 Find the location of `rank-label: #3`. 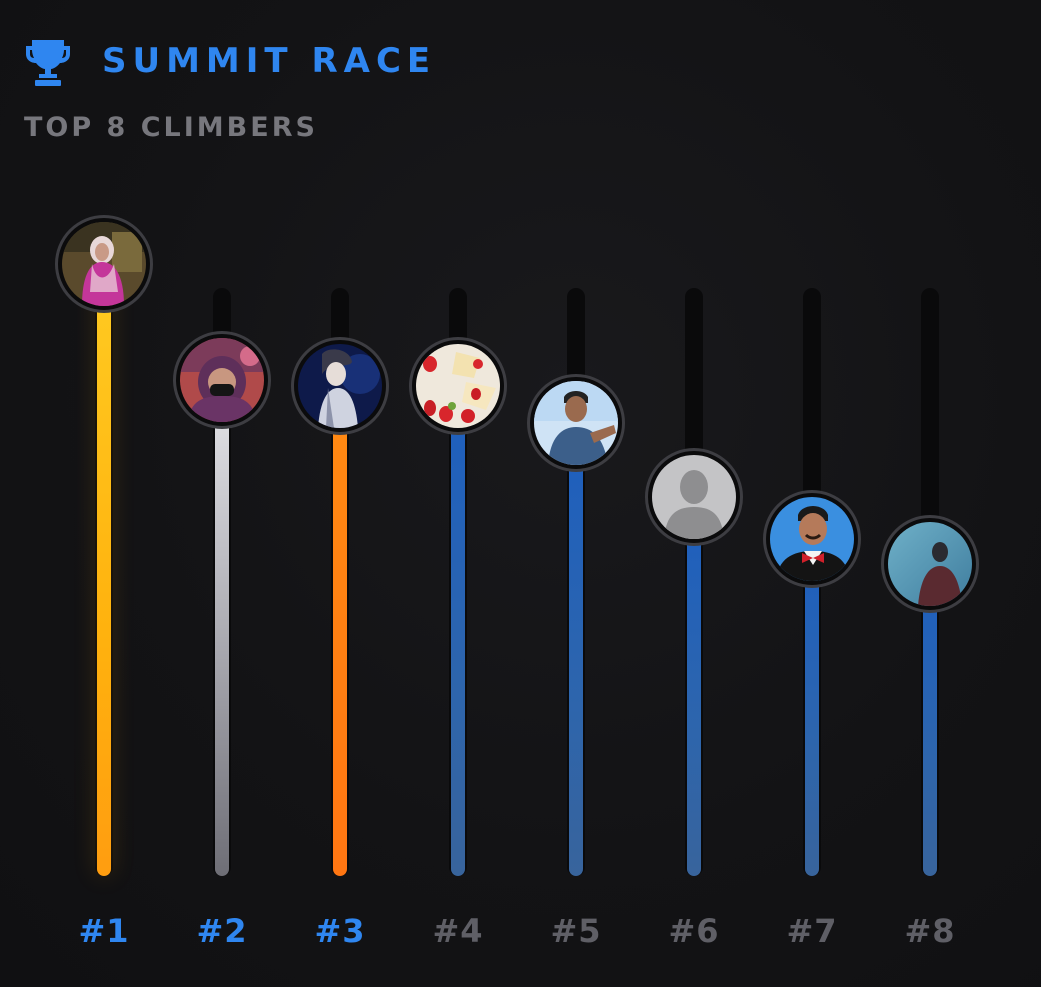

rank-label: #3 is located at coordinates (340, 931).